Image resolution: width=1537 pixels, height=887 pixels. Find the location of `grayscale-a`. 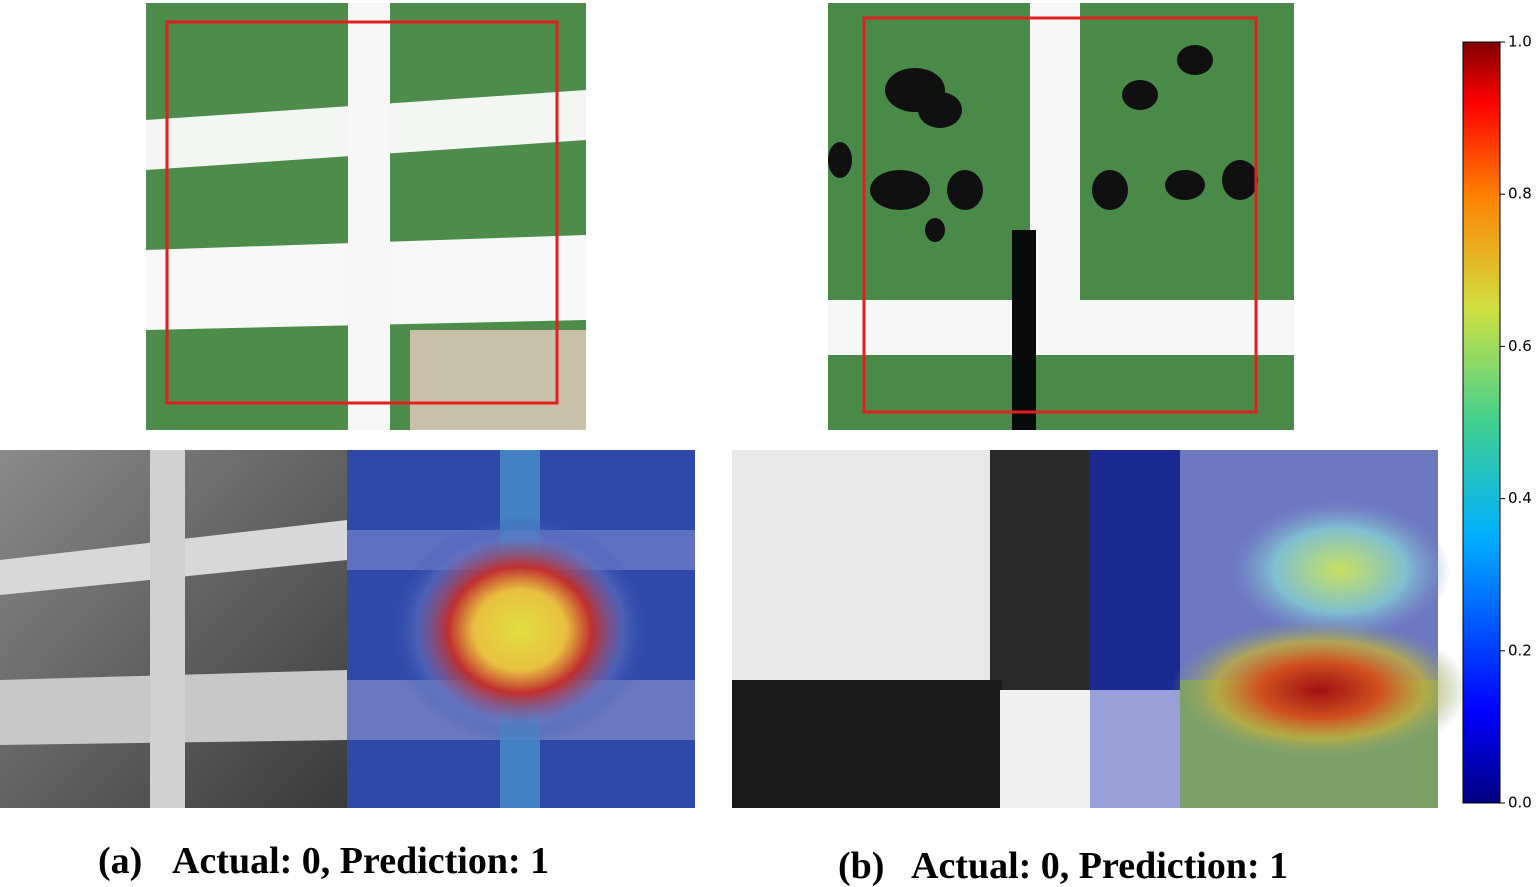

grayscale-a is located at coordinates (173, 629).